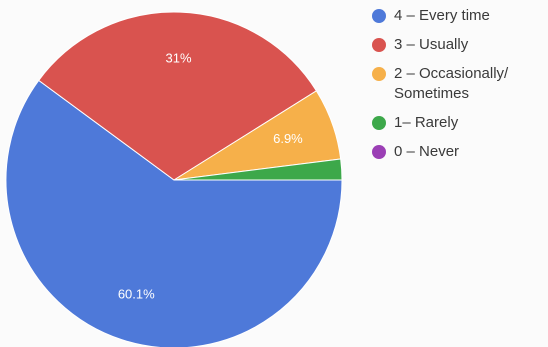  I want to click on legend-item-0: 4 – Every time, so click(460, 16).